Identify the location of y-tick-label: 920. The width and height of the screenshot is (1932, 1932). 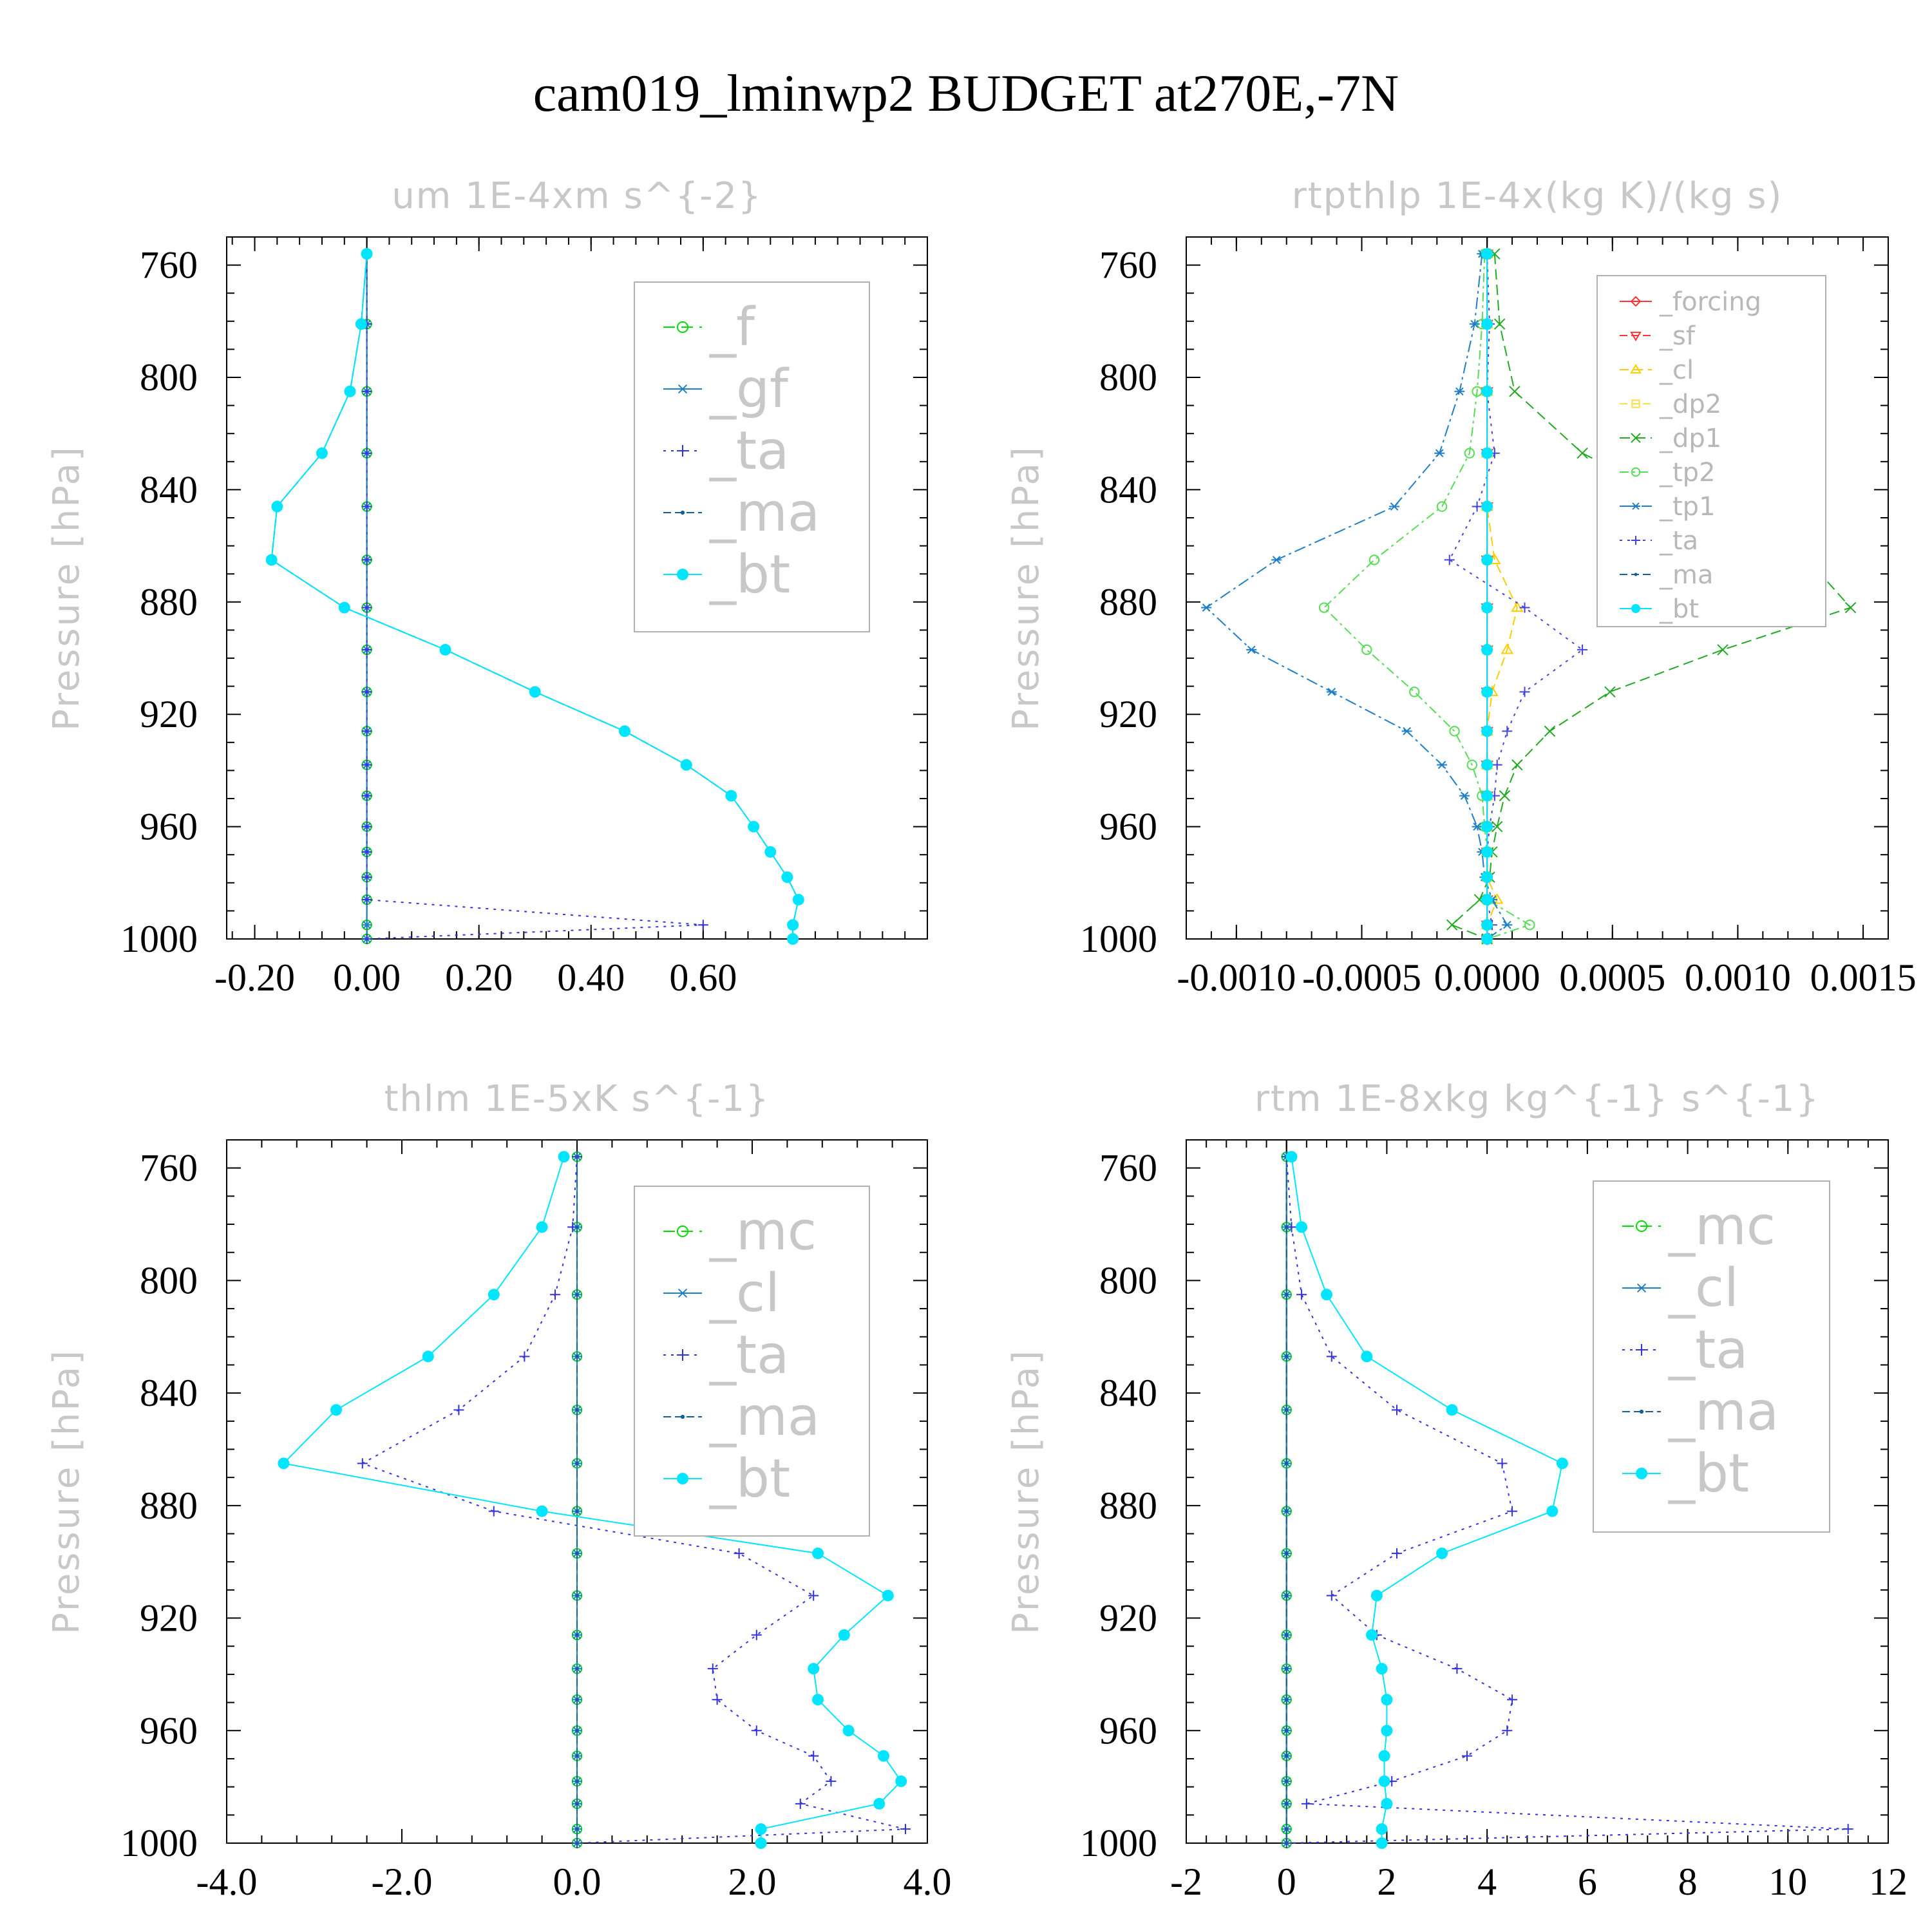
(1128, 714).